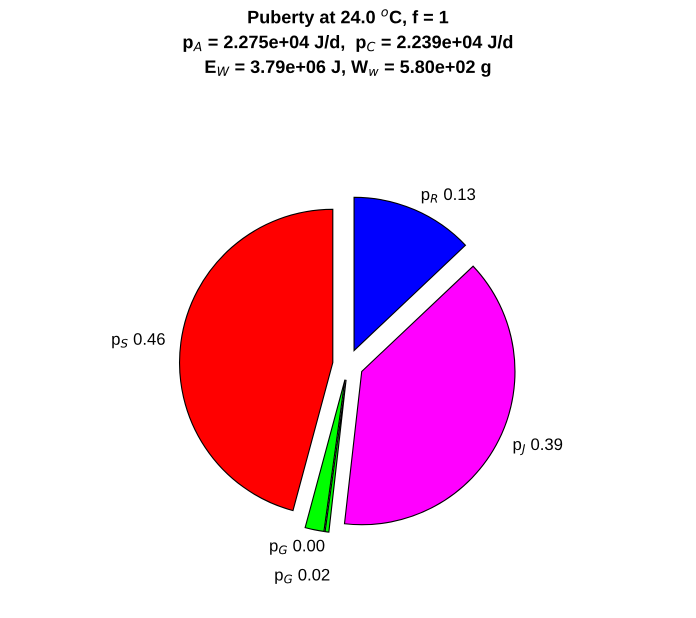  I want to click on data-label: 0.13, so click(460, 194).